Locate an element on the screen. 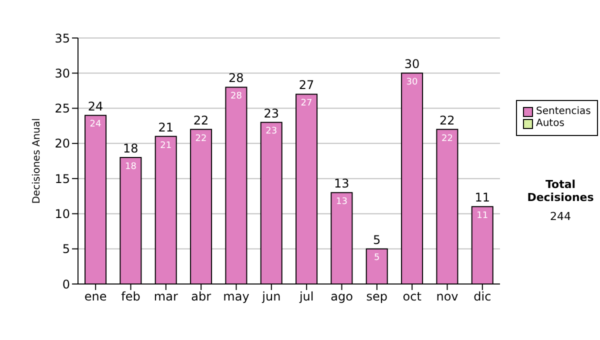  data-label: 23 is located at coordinates (272, 131).